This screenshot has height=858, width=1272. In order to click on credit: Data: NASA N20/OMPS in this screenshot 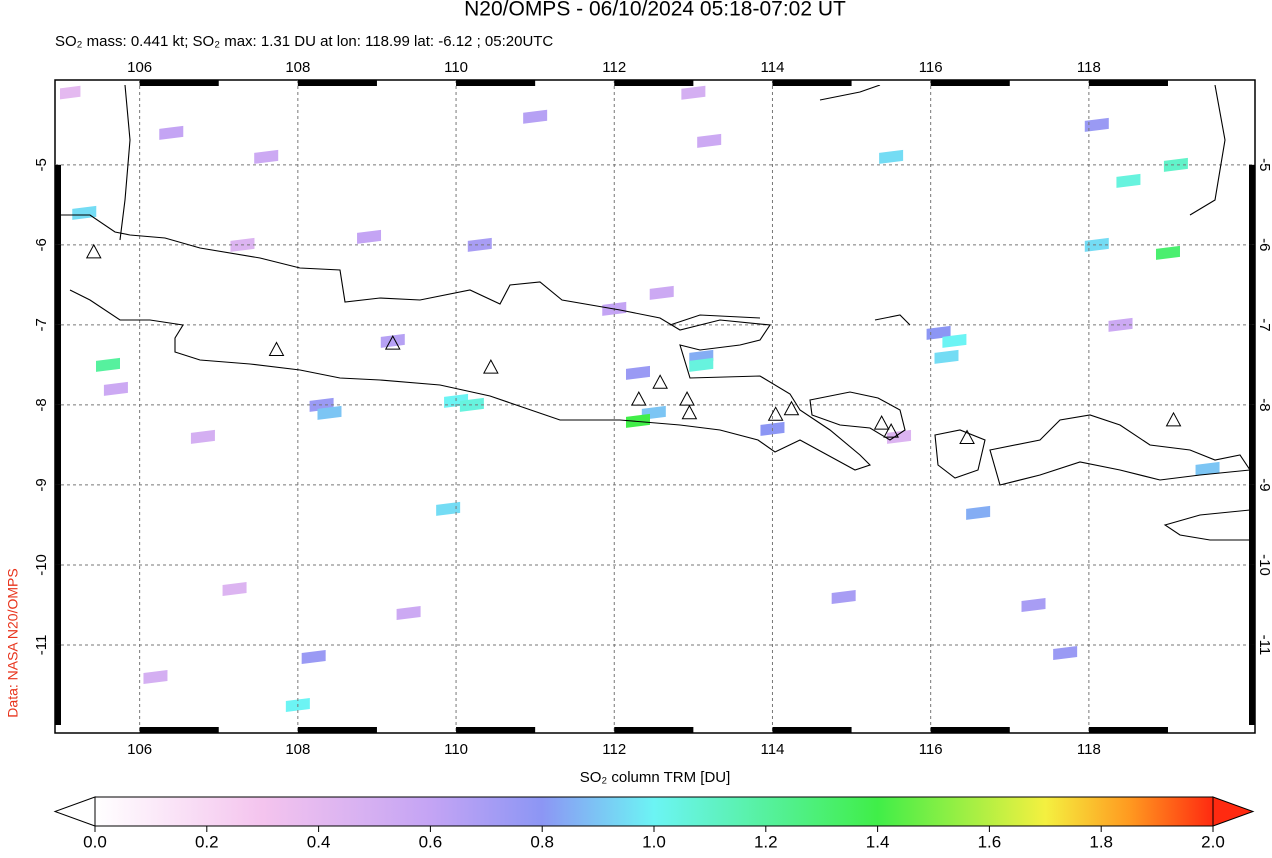, I will do `click(13, 642)`.